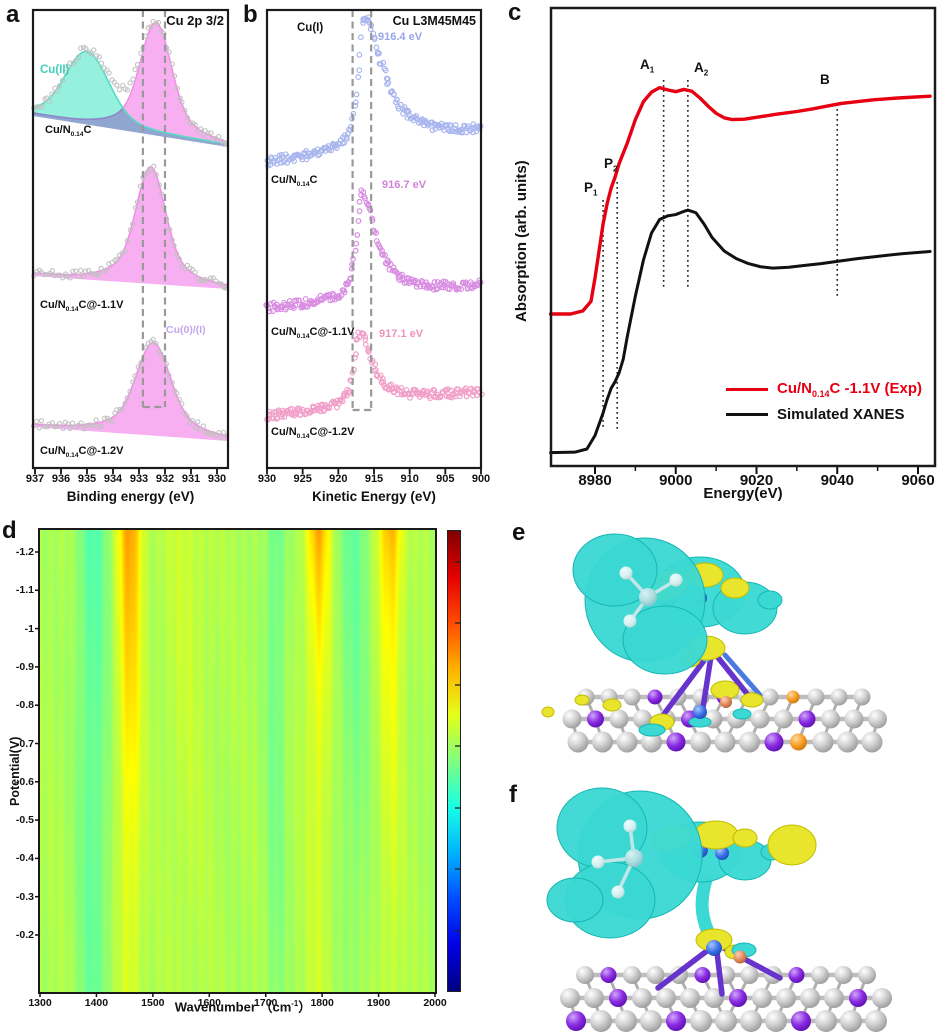 The image size is (947, 1032). What do you see at coordinates (747, 389) in the screenshot?
I see `legend-line-red` at bounding box center [747, 389].